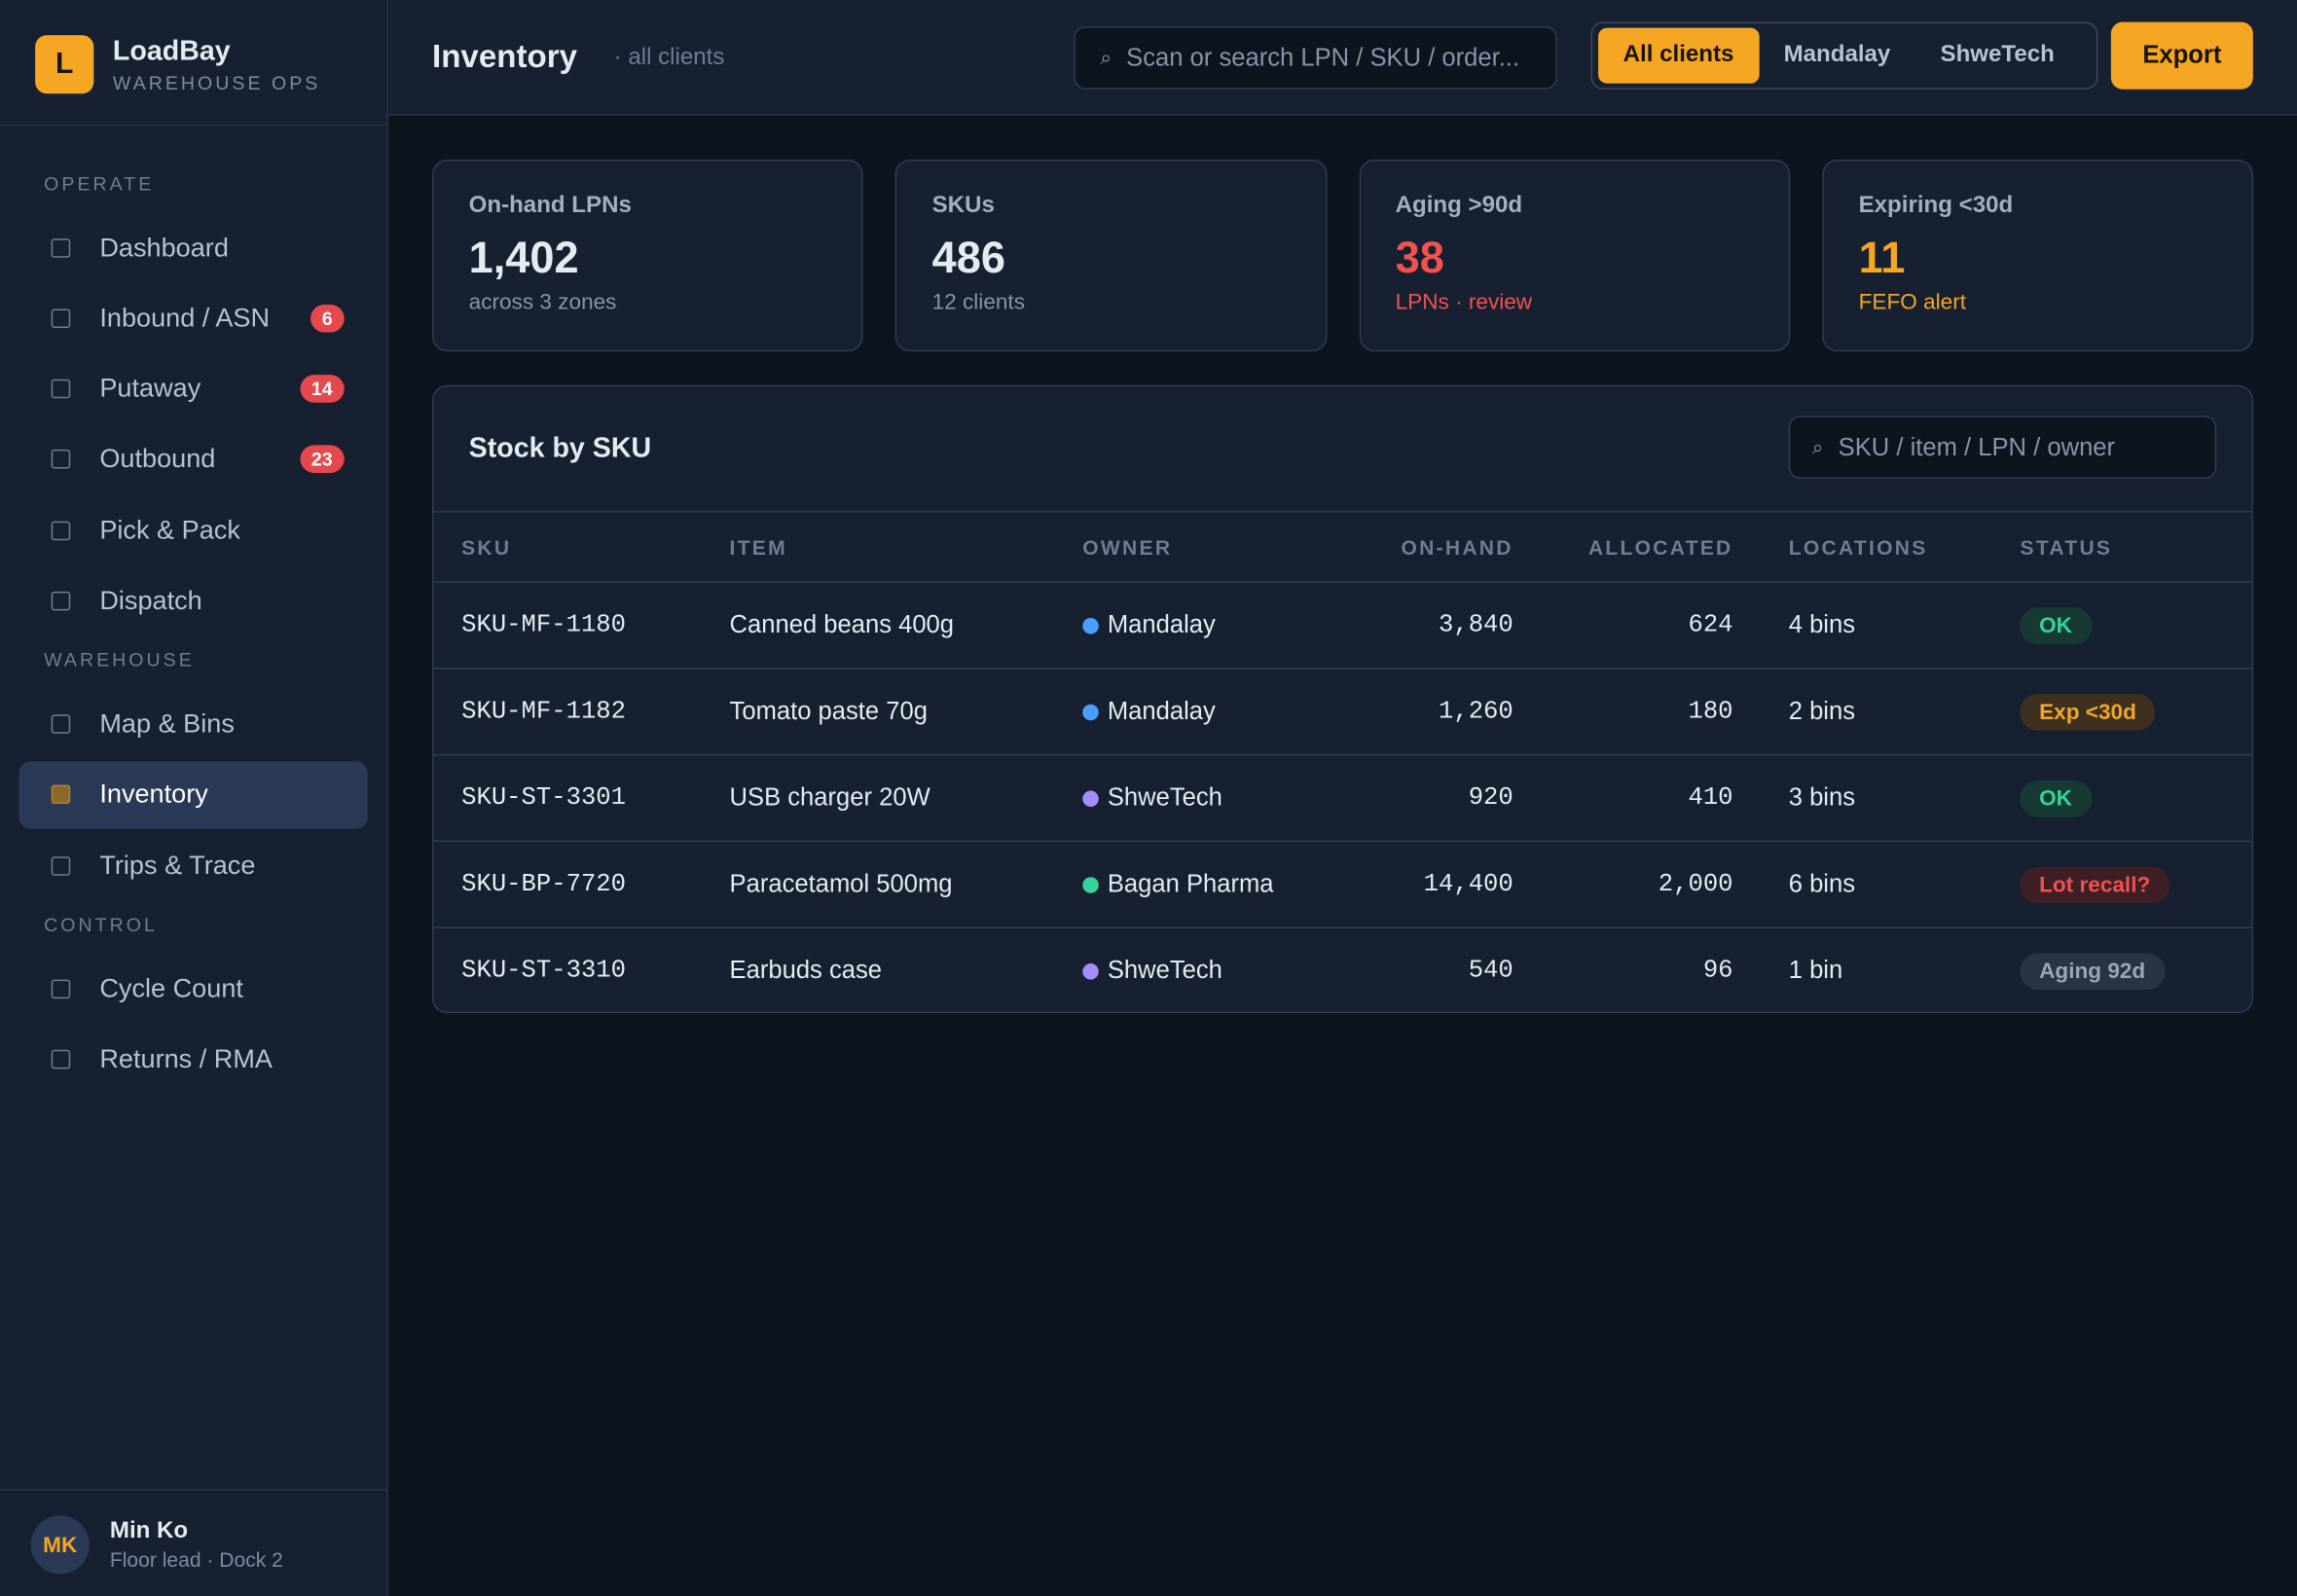  Describe the element at coordinates (2094, 884) in the screenshot. I see `status-pill: Lot recall?` at that location.